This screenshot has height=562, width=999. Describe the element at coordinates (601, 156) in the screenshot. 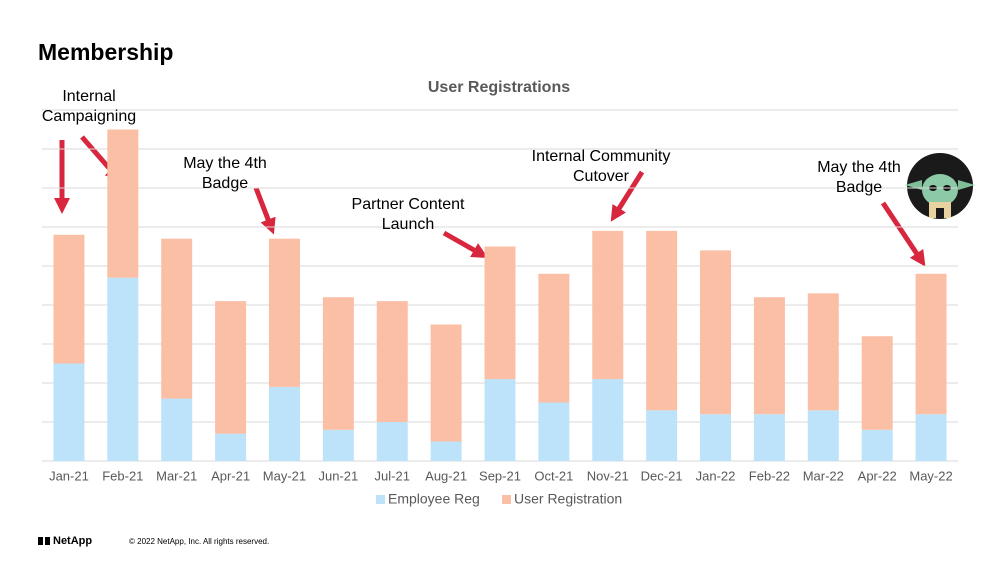

I see `annotation: Internal Community` at that location.